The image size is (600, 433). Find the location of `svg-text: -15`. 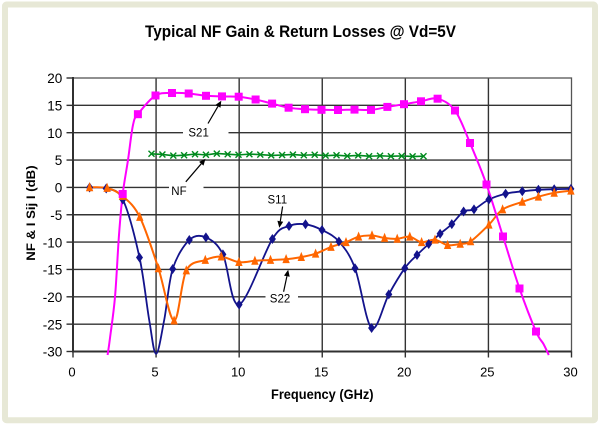

svg-text: -15 is located at coordinates (53, 270).